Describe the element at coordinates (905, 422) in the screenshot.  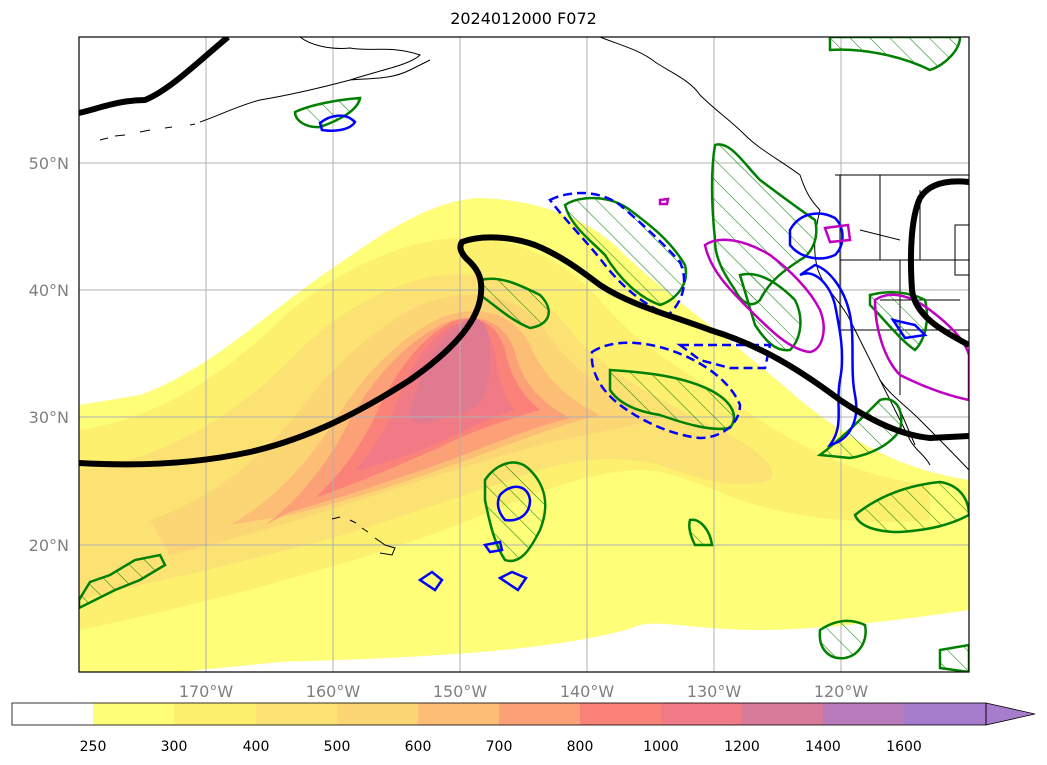
I see `baja-coast` at that location.